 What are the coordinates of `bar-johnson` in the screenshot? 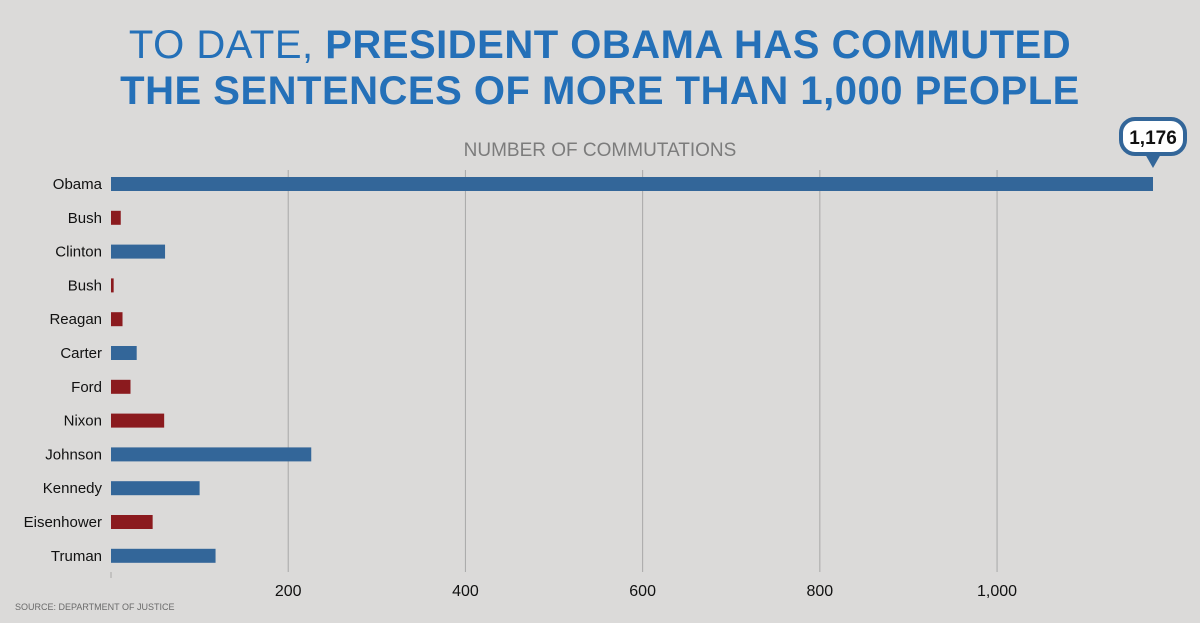 It's located at (211, 454).